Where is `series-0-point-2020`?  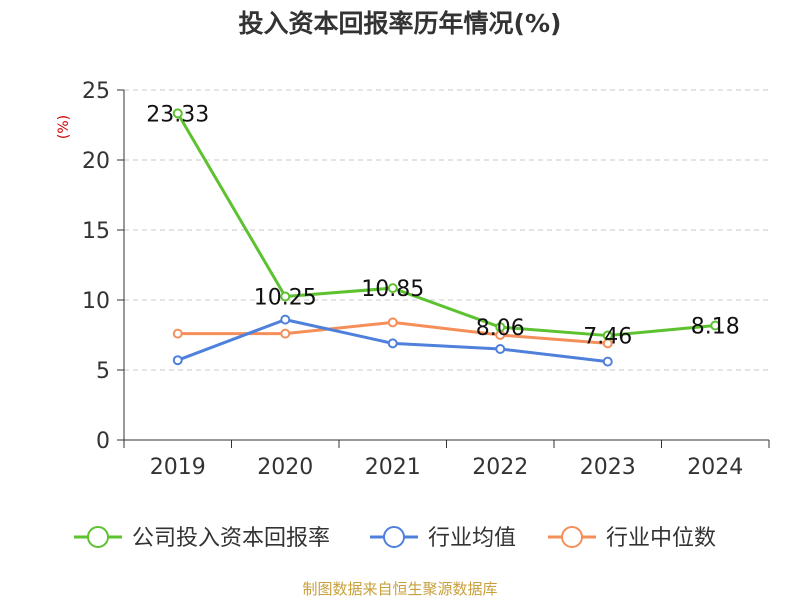 series-0-point-2020 is located at coordinates (285, 296).